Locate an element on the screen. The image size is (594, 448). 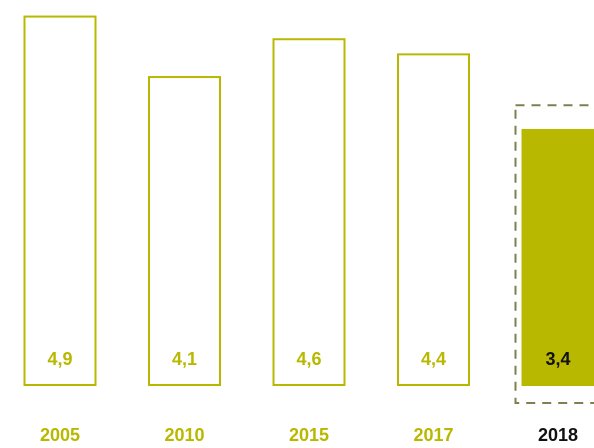
bar-2005 is located at coordinates (60, 201).